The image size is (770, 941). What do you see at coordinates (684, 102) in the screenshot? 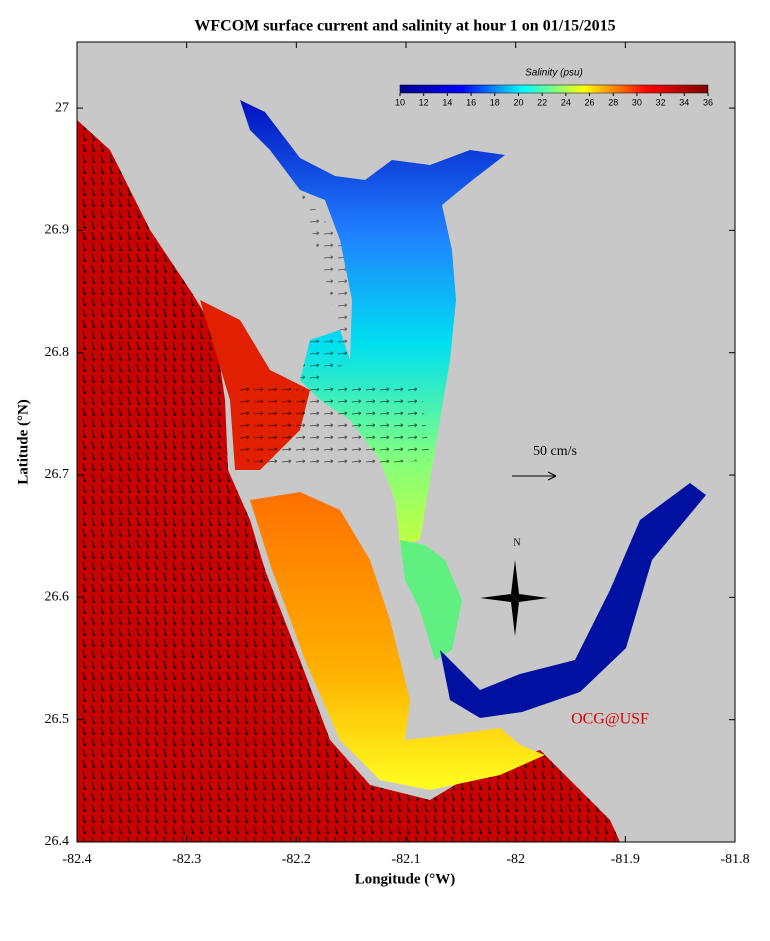
I see `colorbar-tick-label: 34` at bounding box center [684, 102].